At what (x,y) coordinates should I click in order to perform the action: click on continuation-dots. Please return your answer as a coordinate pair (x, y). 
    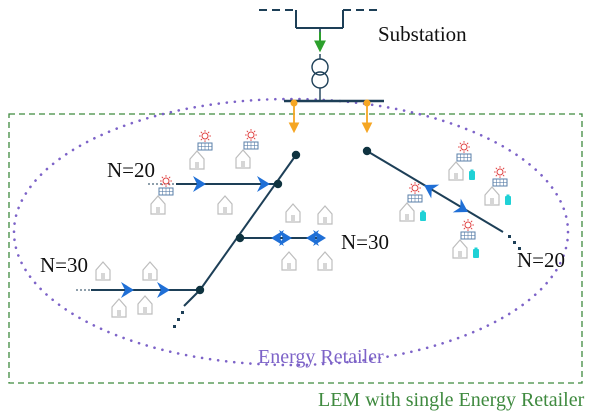
    Looking at the image, I should click on (178, 319).